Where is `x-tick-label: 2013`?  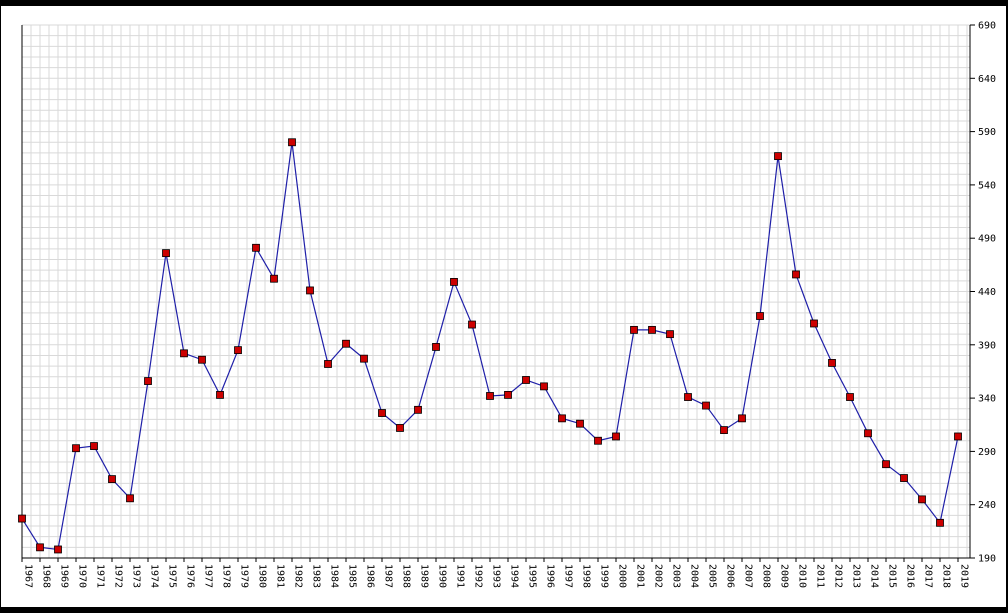 x-tick-label: 2013 is located at coordinates (856, 576).